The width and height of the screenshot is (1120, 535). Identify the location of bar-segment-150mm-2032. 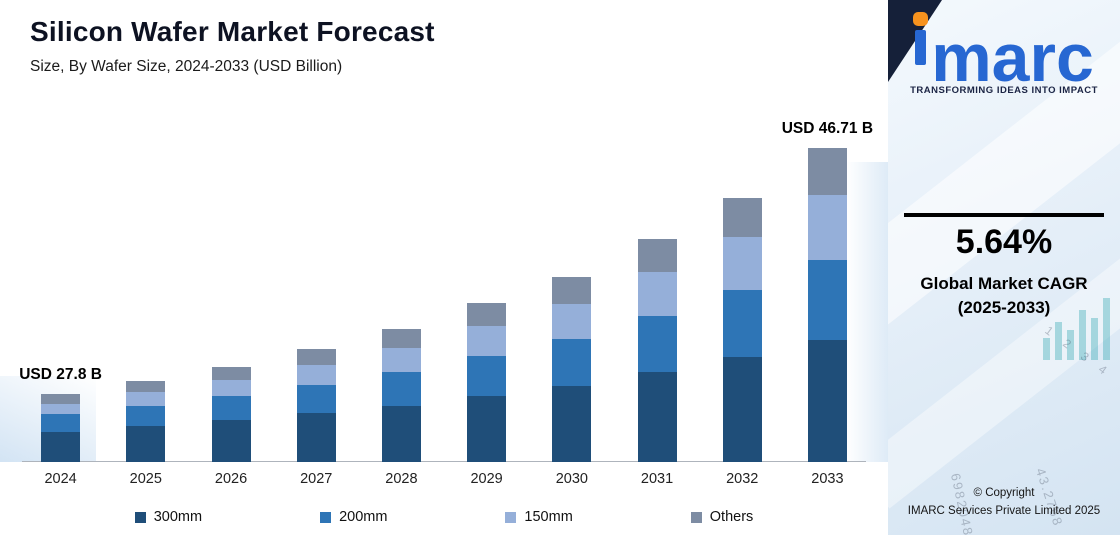
(742, 263).